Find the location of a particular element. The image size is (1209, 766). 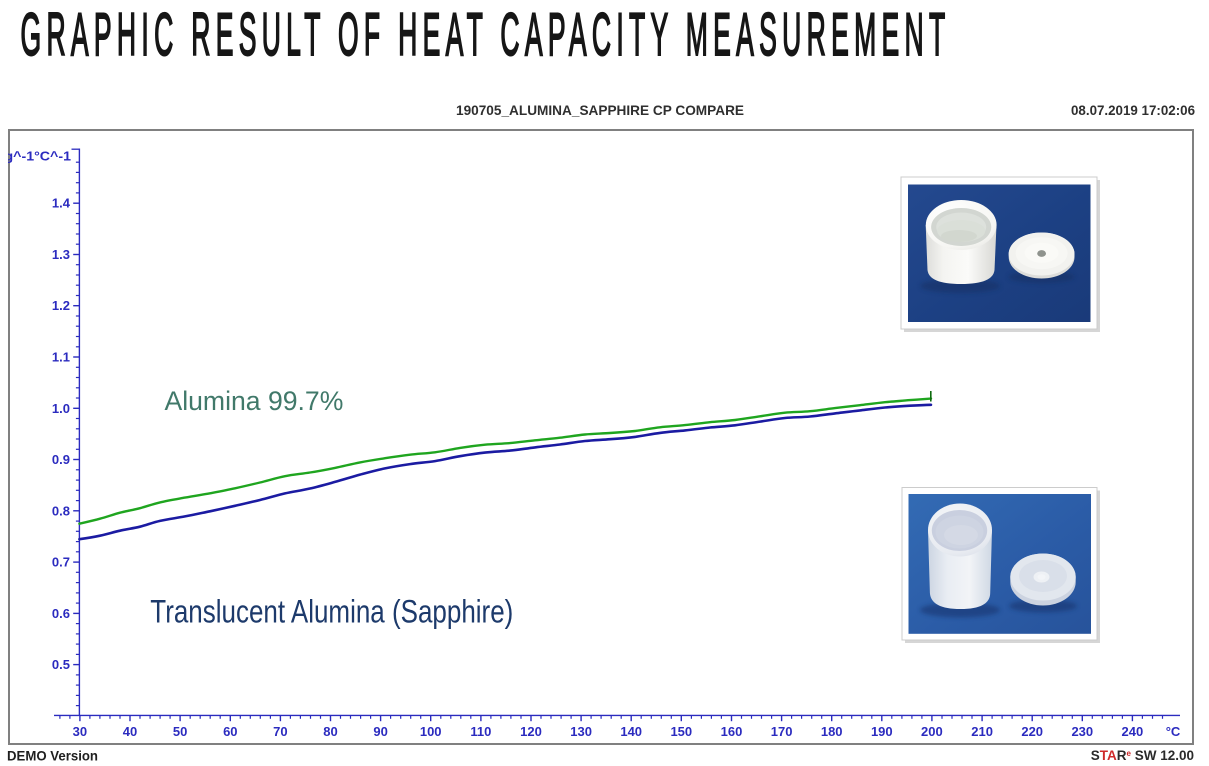

svg-text: 130 is located at coordinates (581, 731).